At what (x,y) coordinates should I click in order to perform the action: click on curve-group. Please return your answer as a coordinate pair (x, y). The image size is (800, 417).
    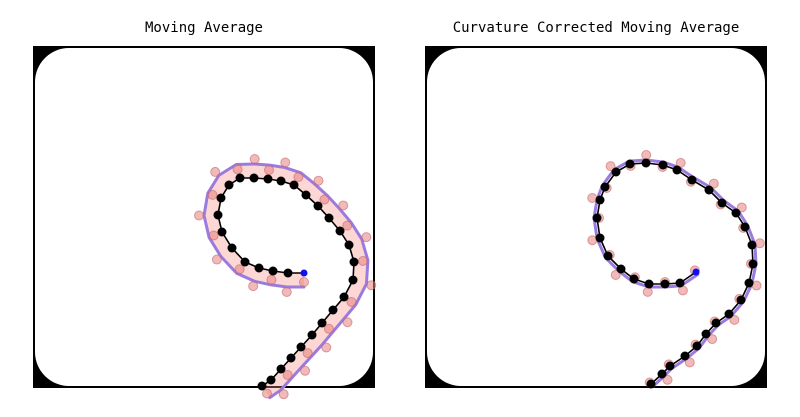
    Looking at the image, I should click on (285, 277).